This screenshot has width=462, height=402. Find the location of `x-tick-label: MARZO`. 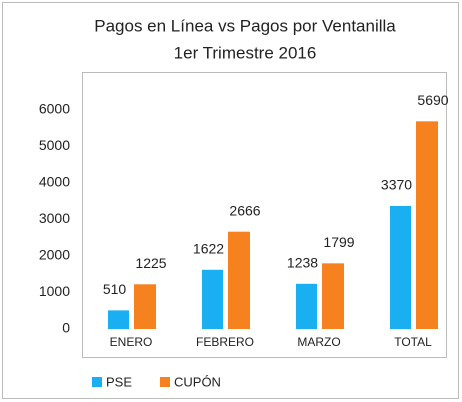

x-tick-label: MARZO is located at coordinates (318, 342).